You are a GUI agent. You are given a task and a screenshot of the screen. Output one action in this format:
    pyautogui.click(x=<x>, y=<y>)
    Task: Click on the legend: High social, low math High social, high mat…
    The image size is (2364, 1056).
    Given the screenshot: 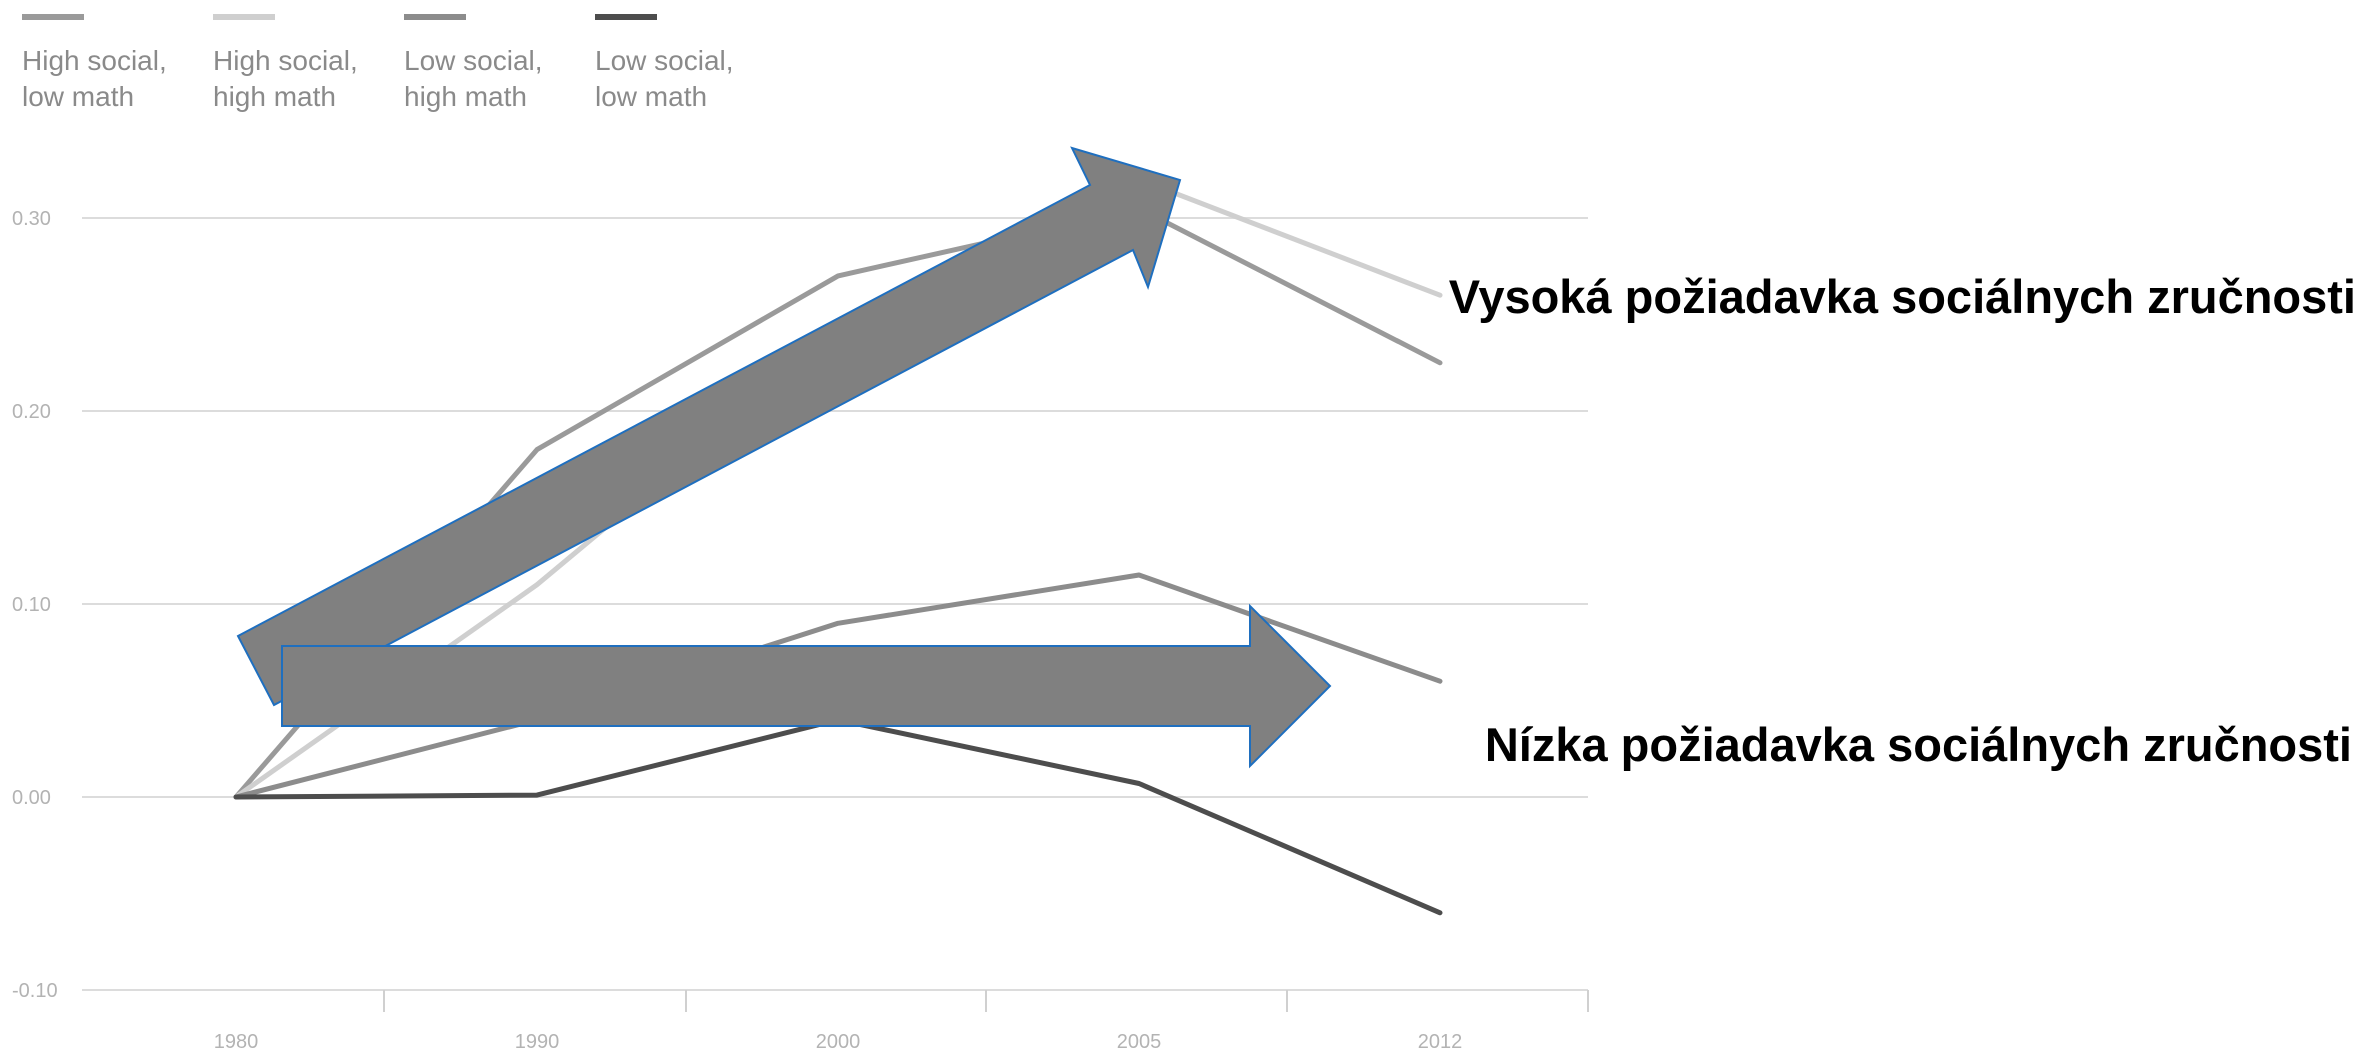 What is the action you would take?
    pyautogui.click(x=378, y=63)
    